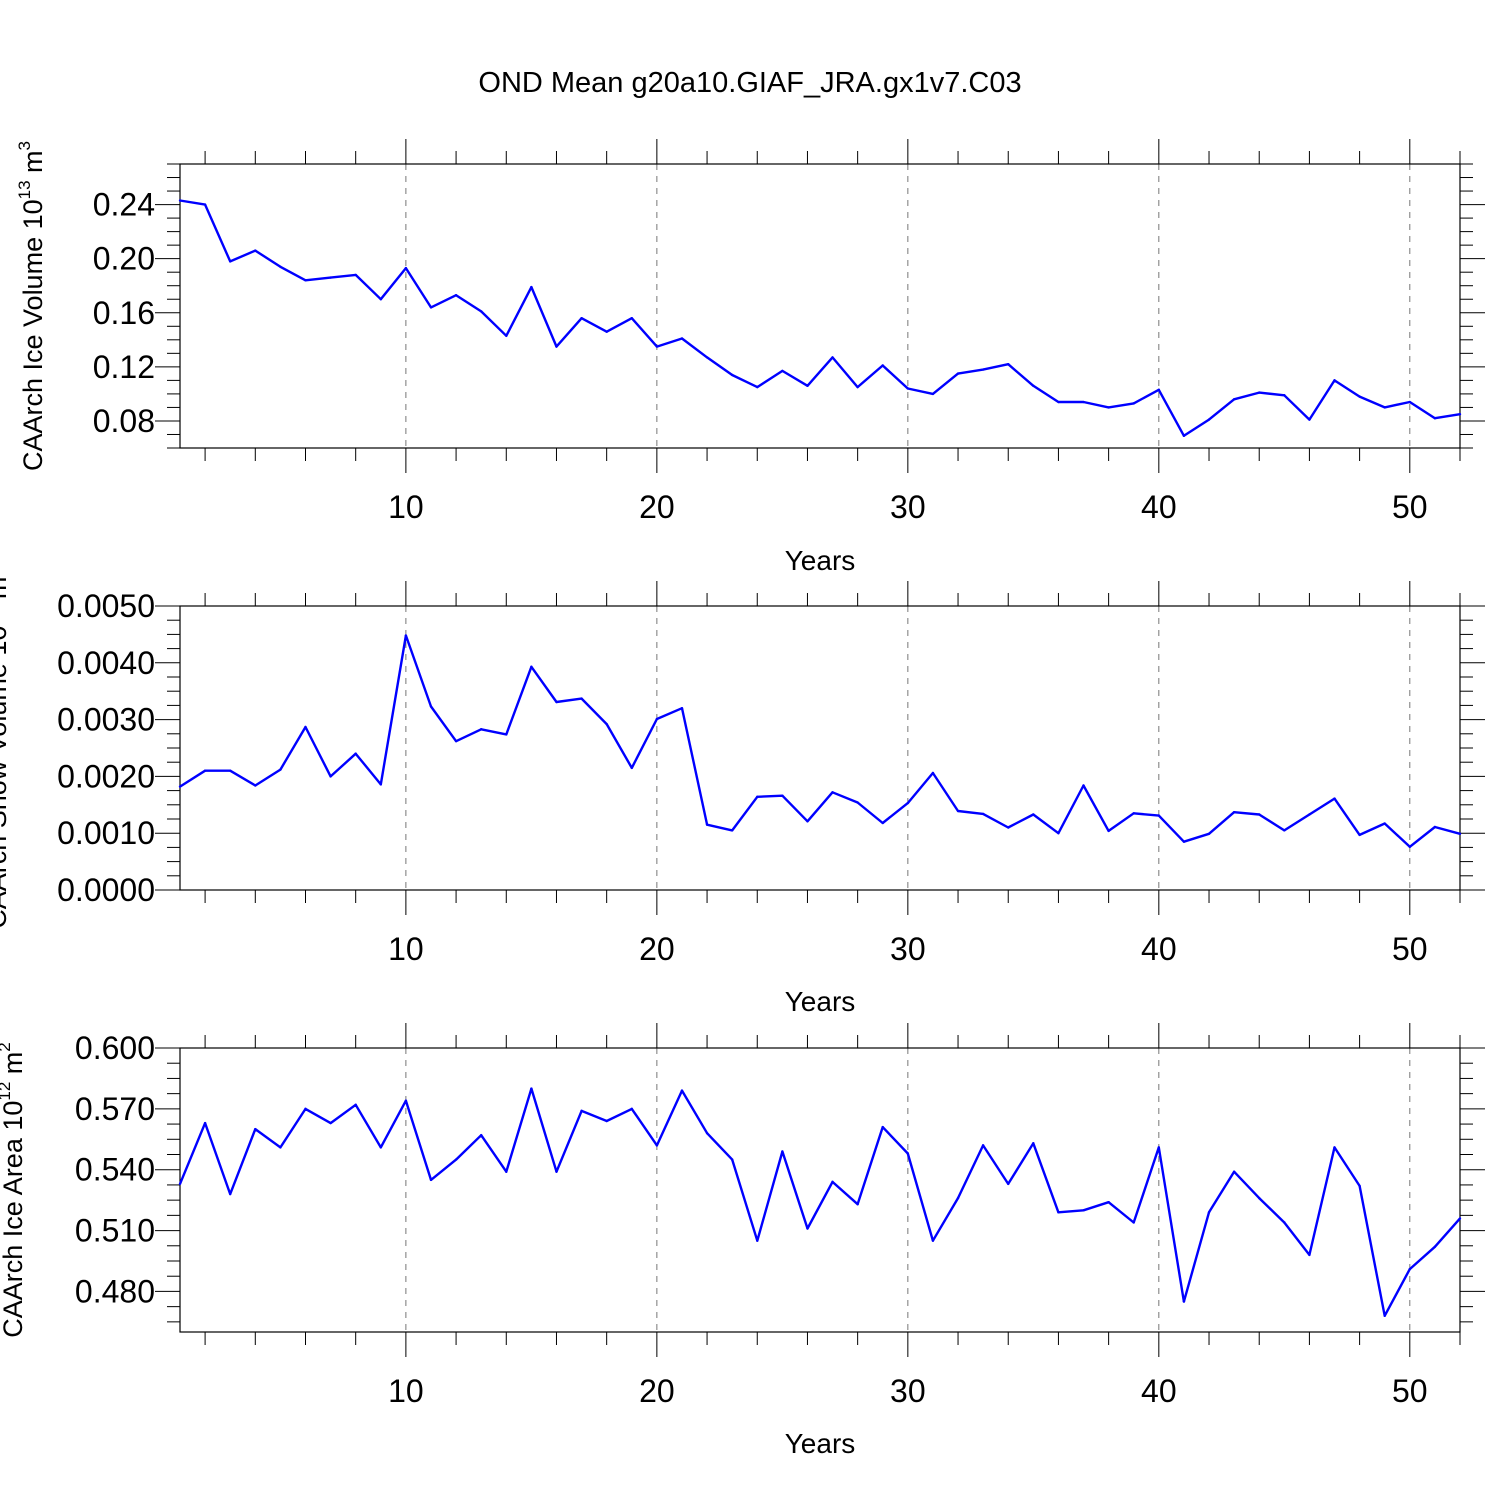 Image resolution: width=1500 pixels, height=1500 pixels. Describe the element at coordinates (106, 720) in the screenshot. I see `y-tick-label: 0.0030` at that location.